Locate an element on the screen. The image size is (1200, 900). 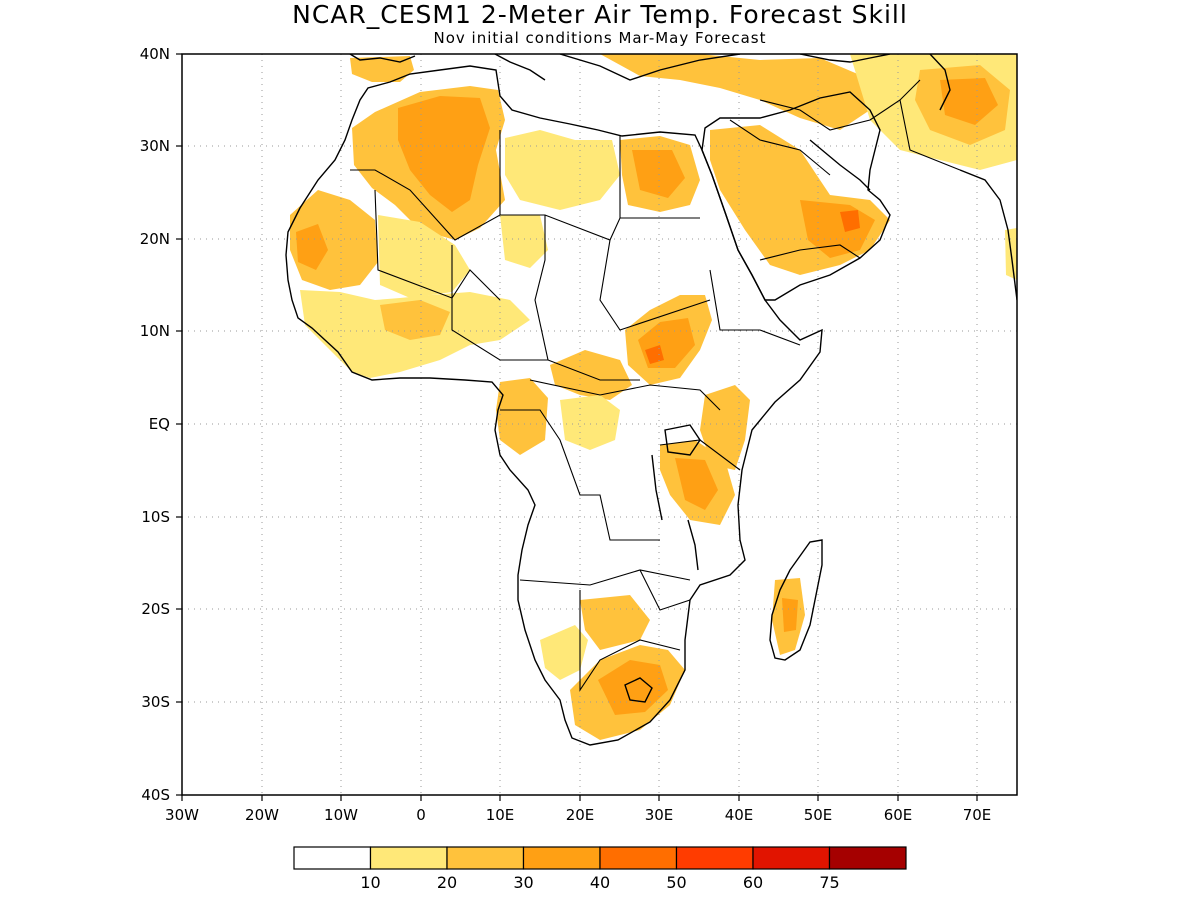
shade-south-africa-core is located at coordinates (633, 687).